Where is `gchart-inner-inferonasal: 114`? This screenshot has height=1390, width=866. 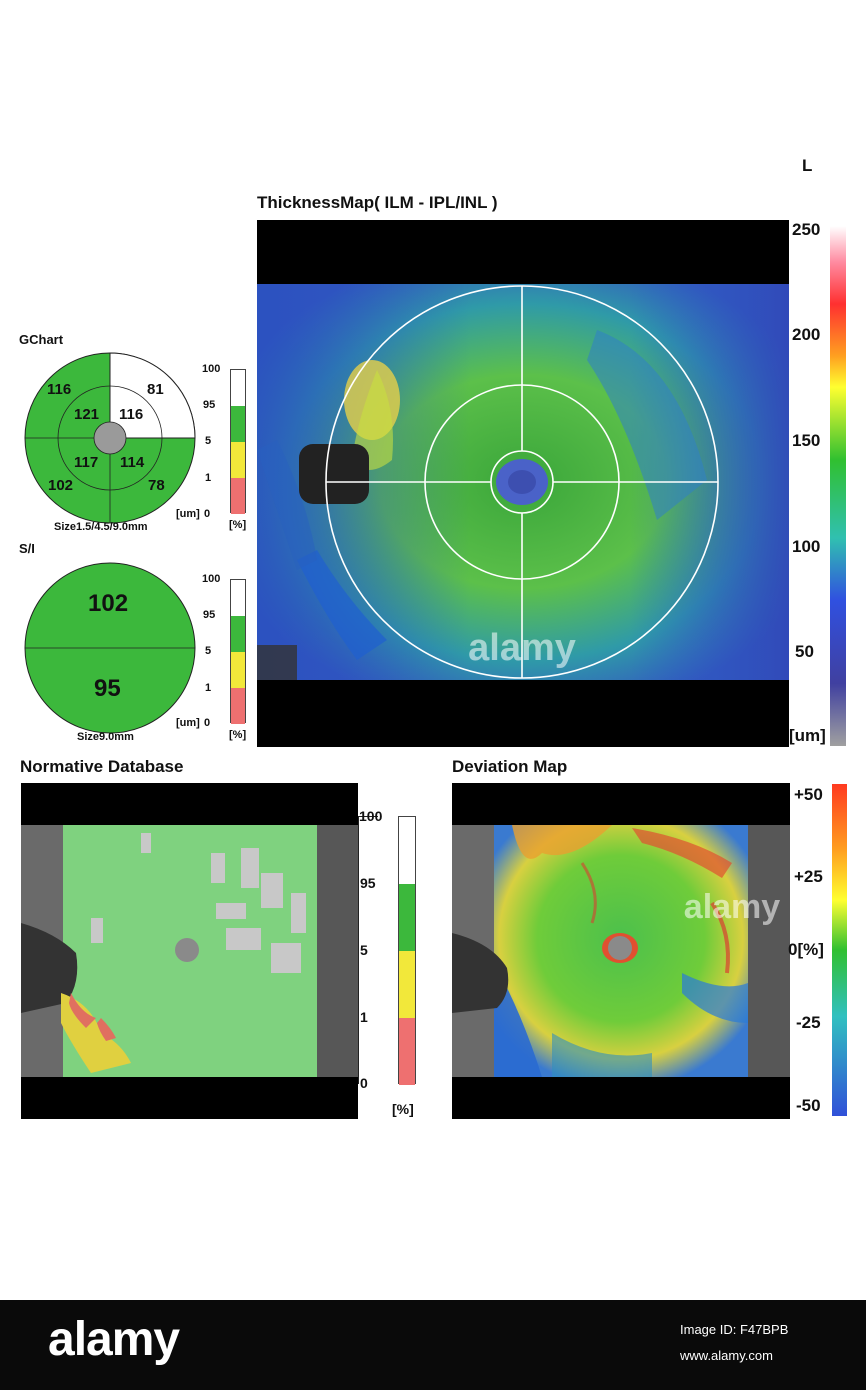
gchart-inner-inferonasal: 114 is located at coordinates (132, 462).